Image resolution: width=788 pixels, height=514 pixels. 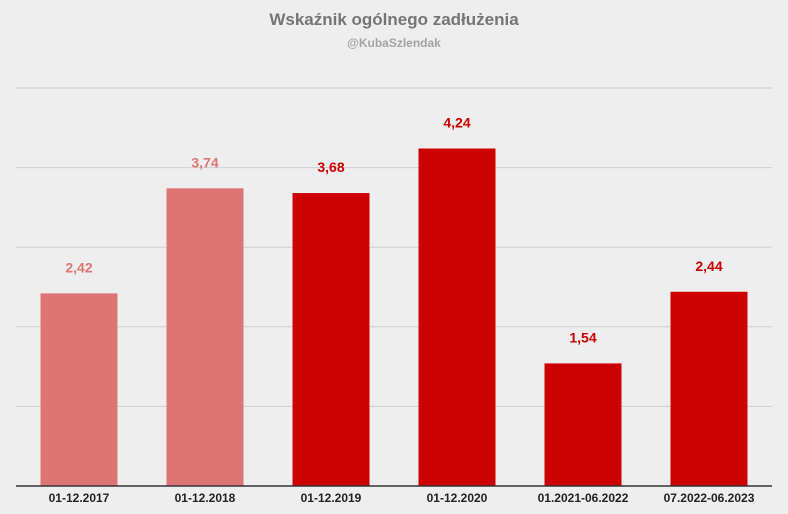 What do you see at coordinates (394, 19) in the screenshot?
I see `chart-title: Wskaźnik ogólnego zadłużenia` at bounding box center [394, 19].